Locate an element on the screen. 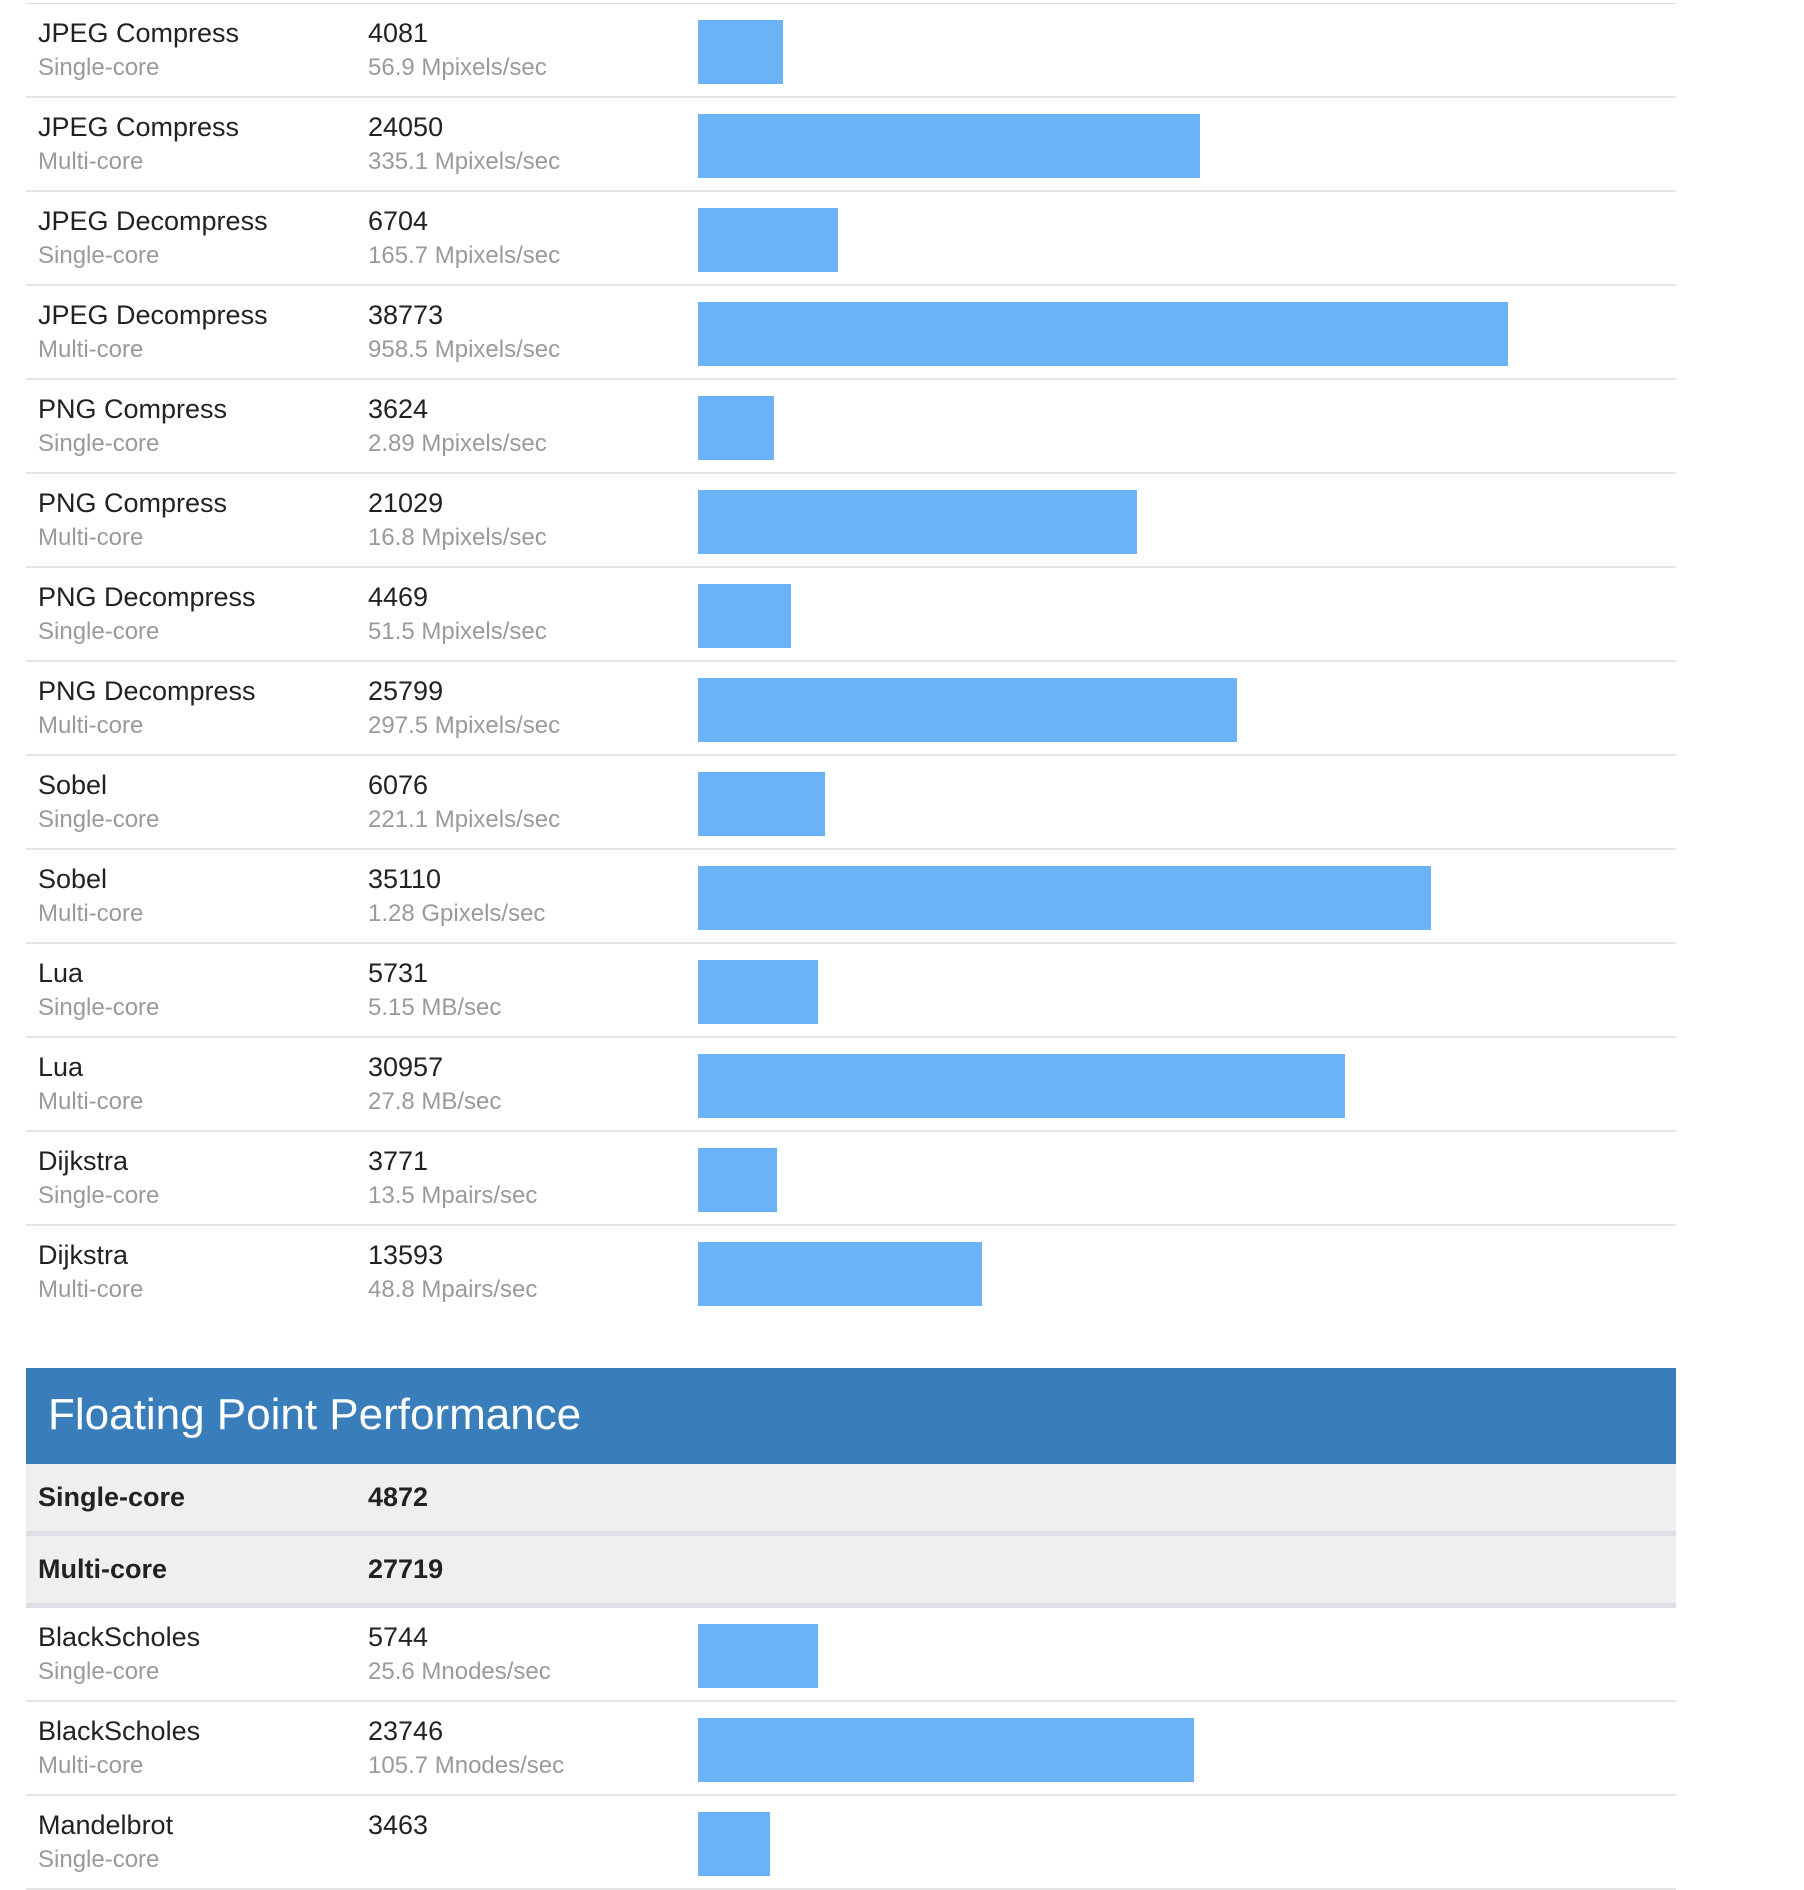 The width and height of the screenshot is (1804, 1890). benchmark-score: 38773 is located at coordinates (406, 315).